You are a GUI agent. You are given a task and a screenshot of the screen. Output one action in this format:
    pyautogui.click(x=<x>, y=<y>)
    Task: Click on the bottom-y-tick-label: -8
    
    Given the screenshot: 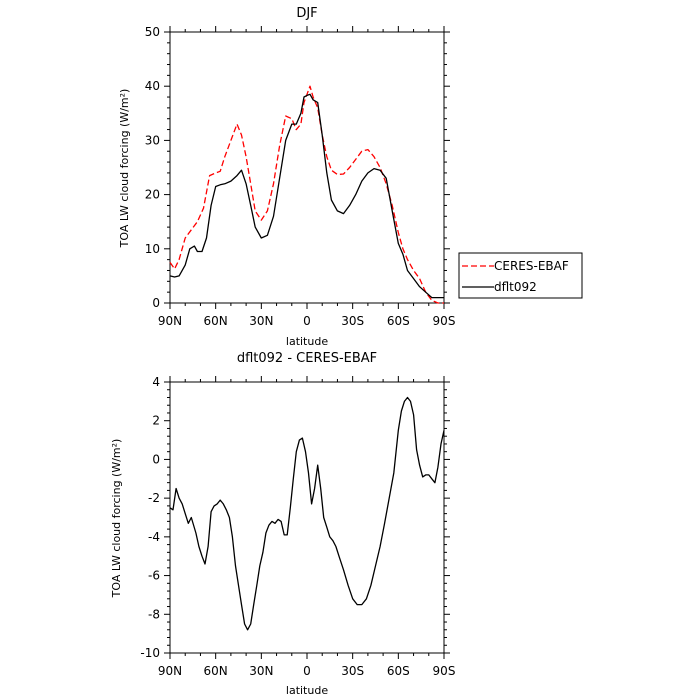 What is the action you would take?
    pyautogui.click(x=154, y=614)
    